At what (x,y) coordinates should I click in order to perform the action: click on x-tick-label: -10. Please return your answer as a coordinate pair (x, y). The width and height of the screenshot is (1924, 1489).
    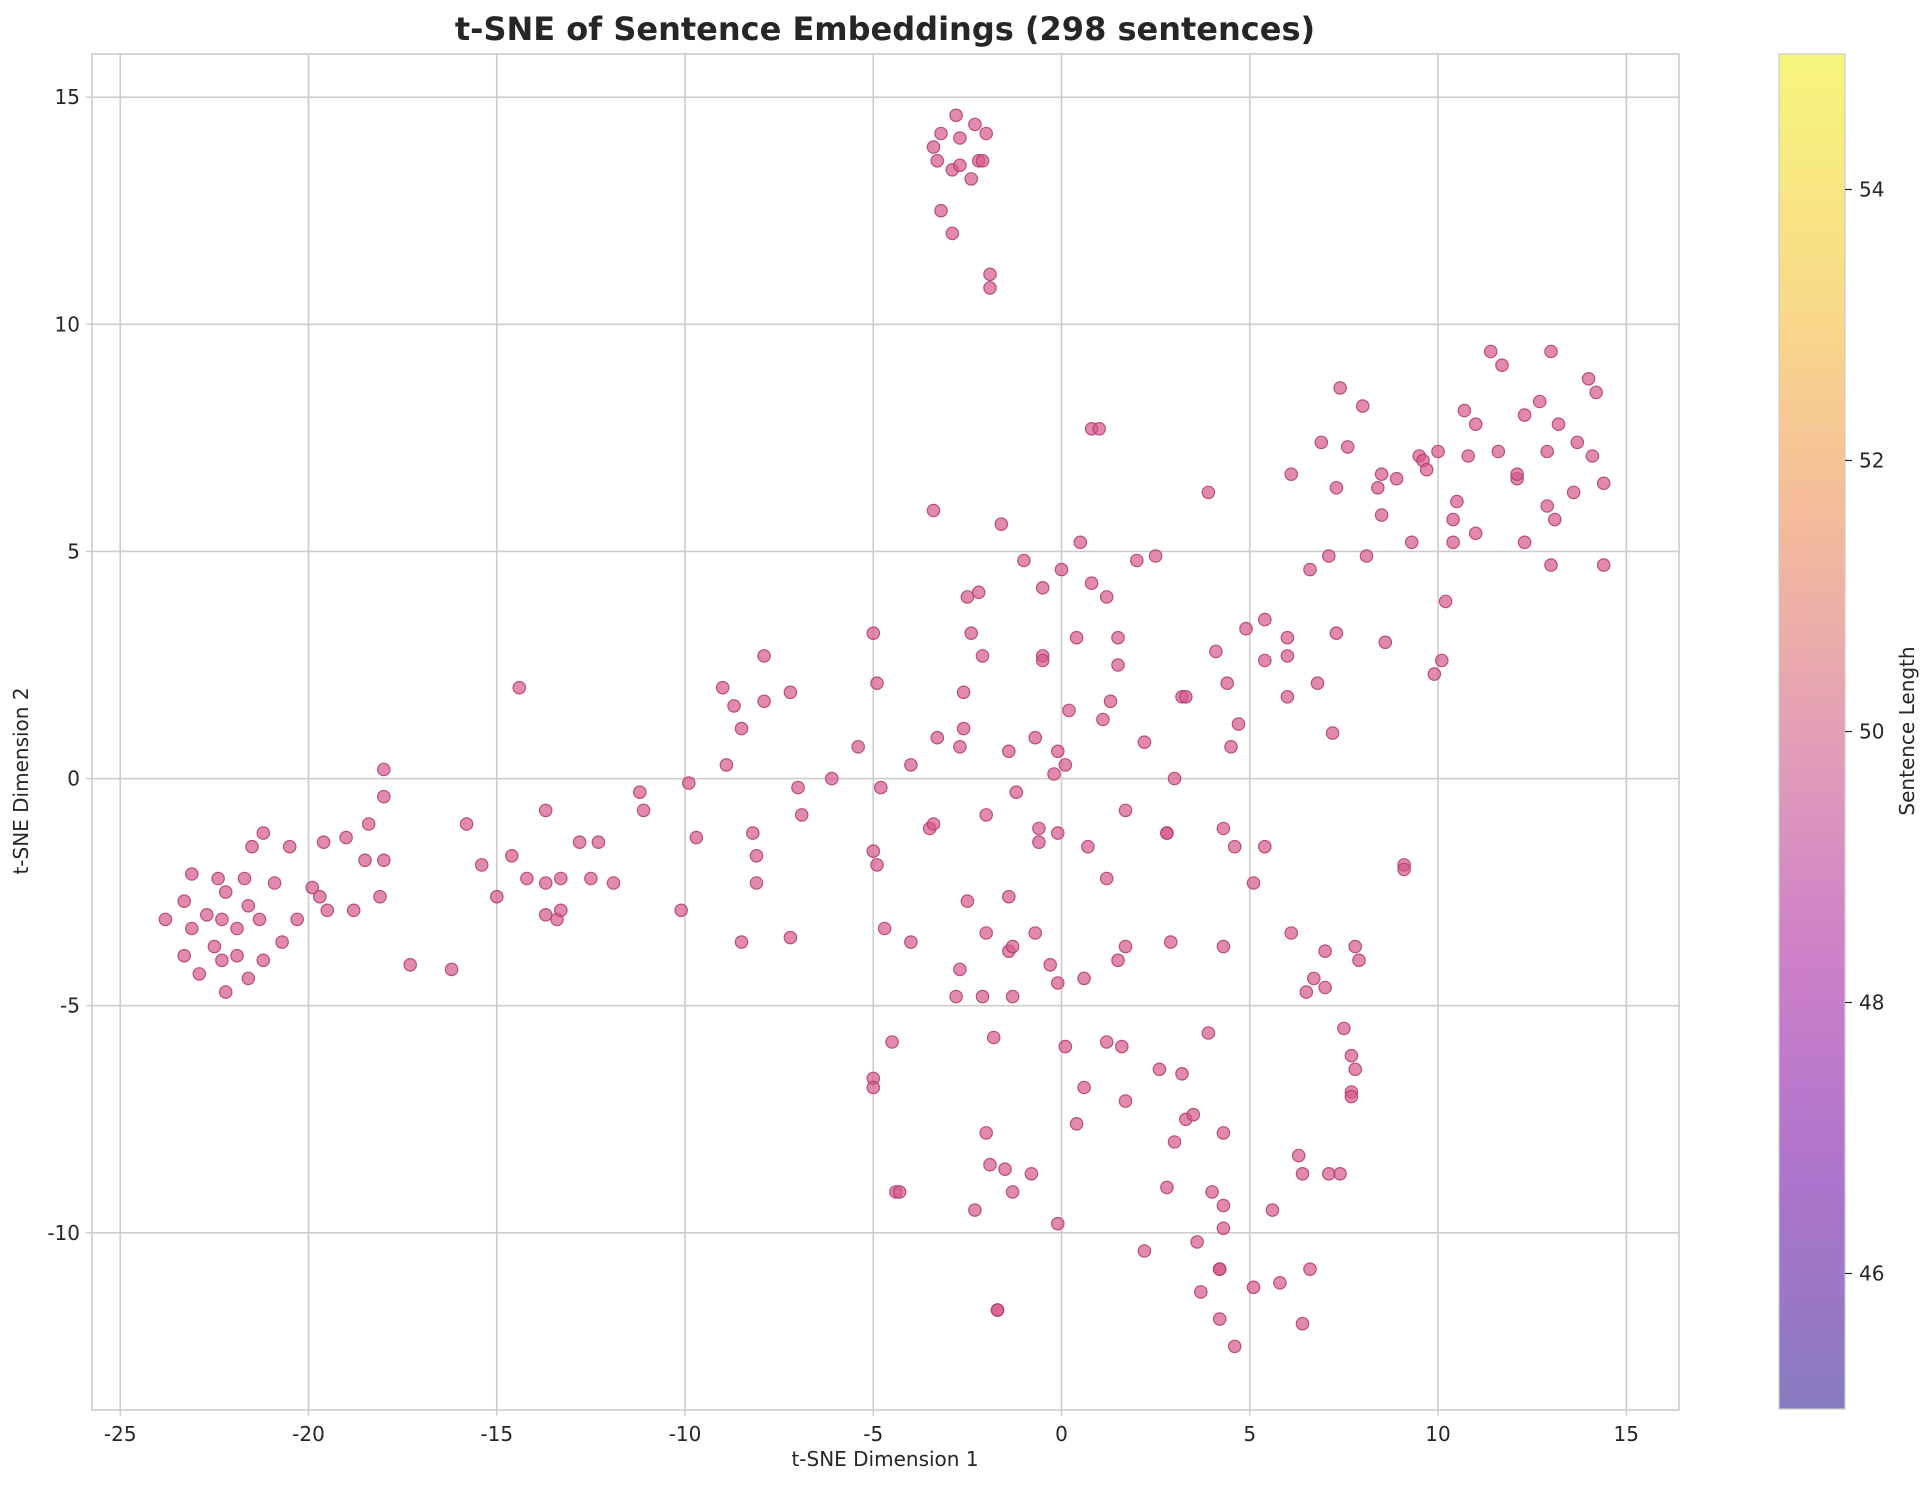
    Looking at the image, I should click on (685, 1434).